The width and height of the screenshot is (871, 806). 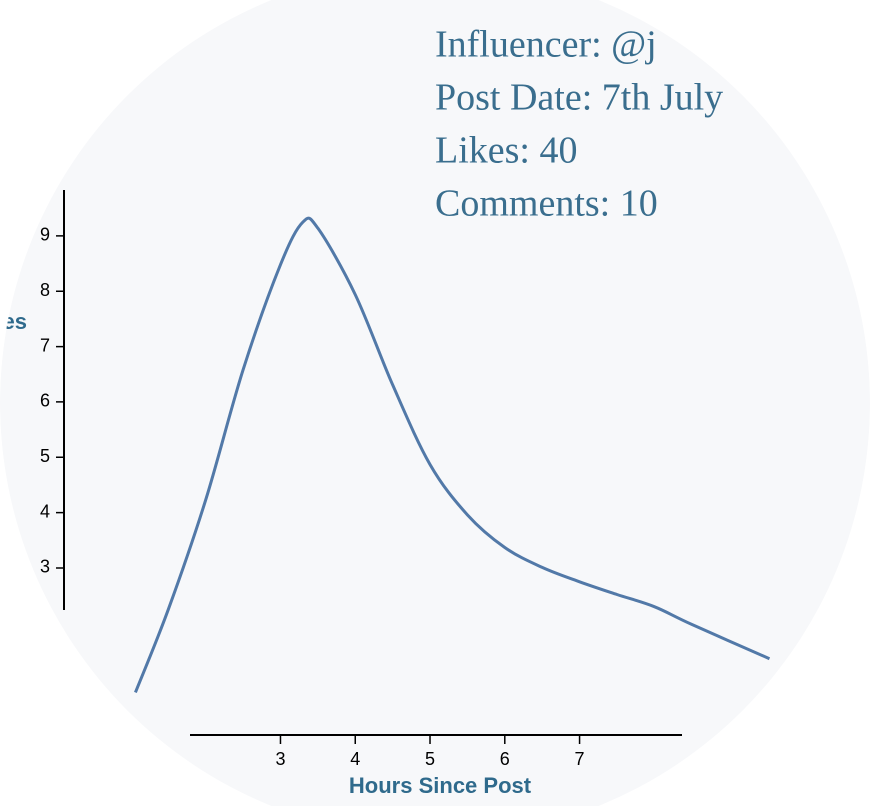 I want to click on x-tick-label: 6, so click(x=505, y=759).